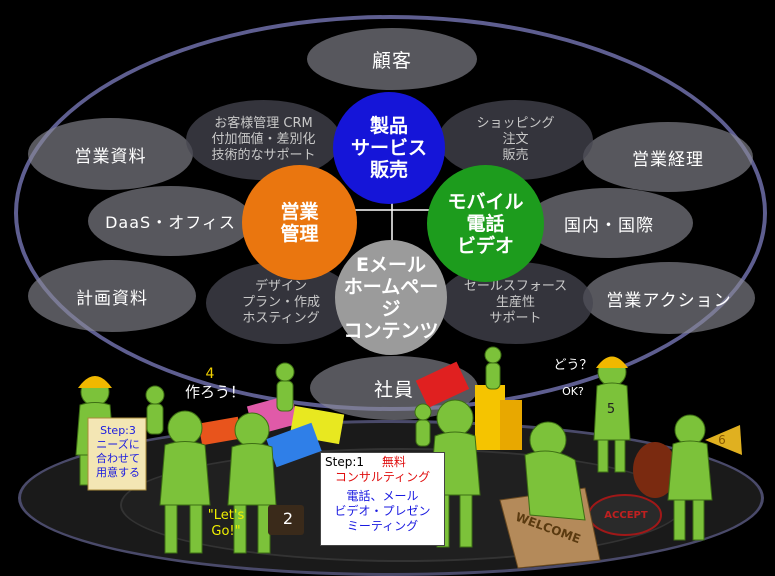  What do you see at coordinates (214, 392) in the screenshot?
I see `step4-text: 作ろう！` at bounding box center [214, 392].